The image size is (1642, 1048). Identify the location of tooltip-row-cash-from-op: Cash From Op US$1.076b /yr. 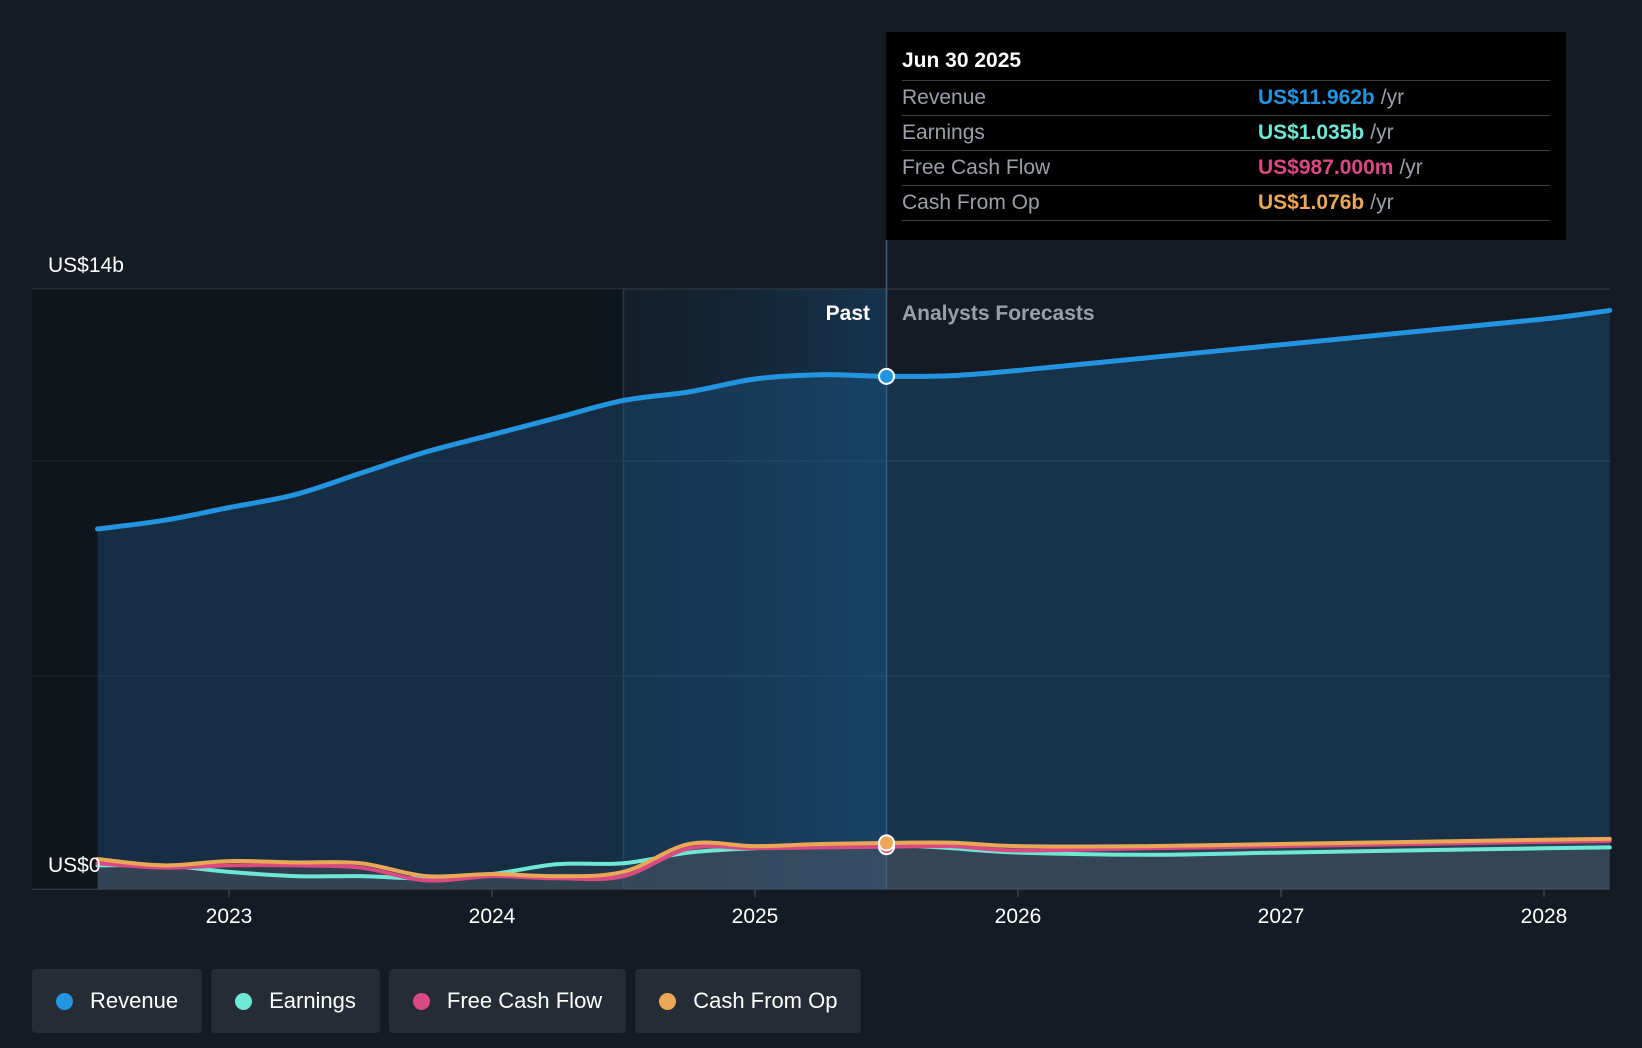
(1226, 203).